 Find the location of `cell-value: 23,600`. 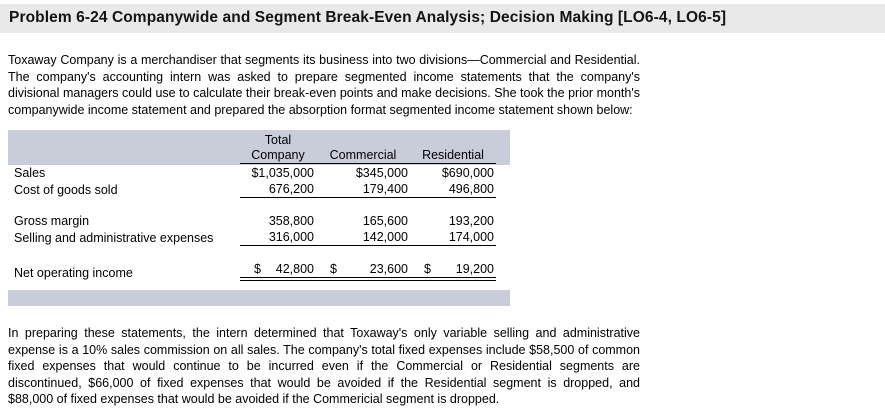

cell-value: 23,600 is located at coordinates (388, 269).